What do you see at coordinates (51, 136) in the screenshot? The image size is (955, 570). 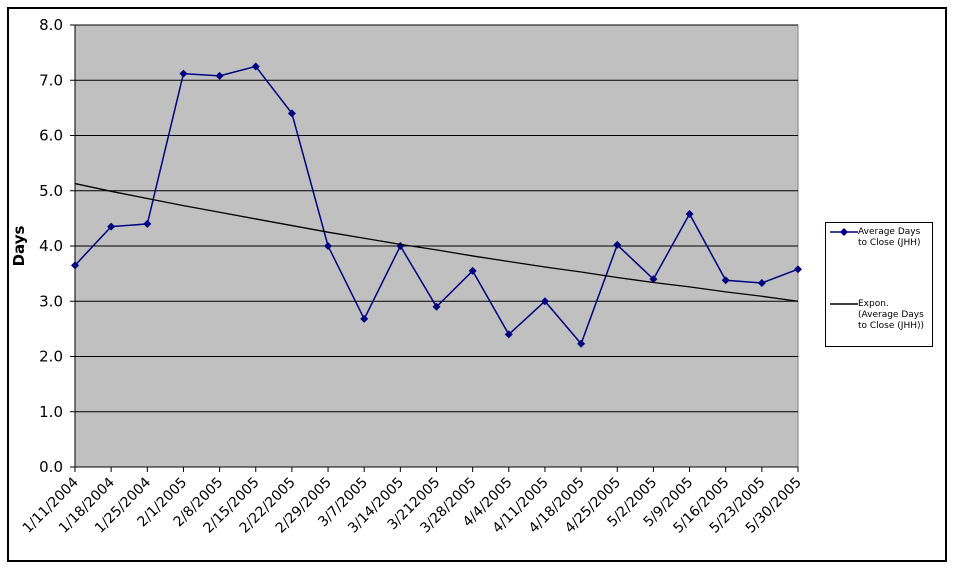 I see `y-tick-label: 6.0` at bounding box center [51, 136].